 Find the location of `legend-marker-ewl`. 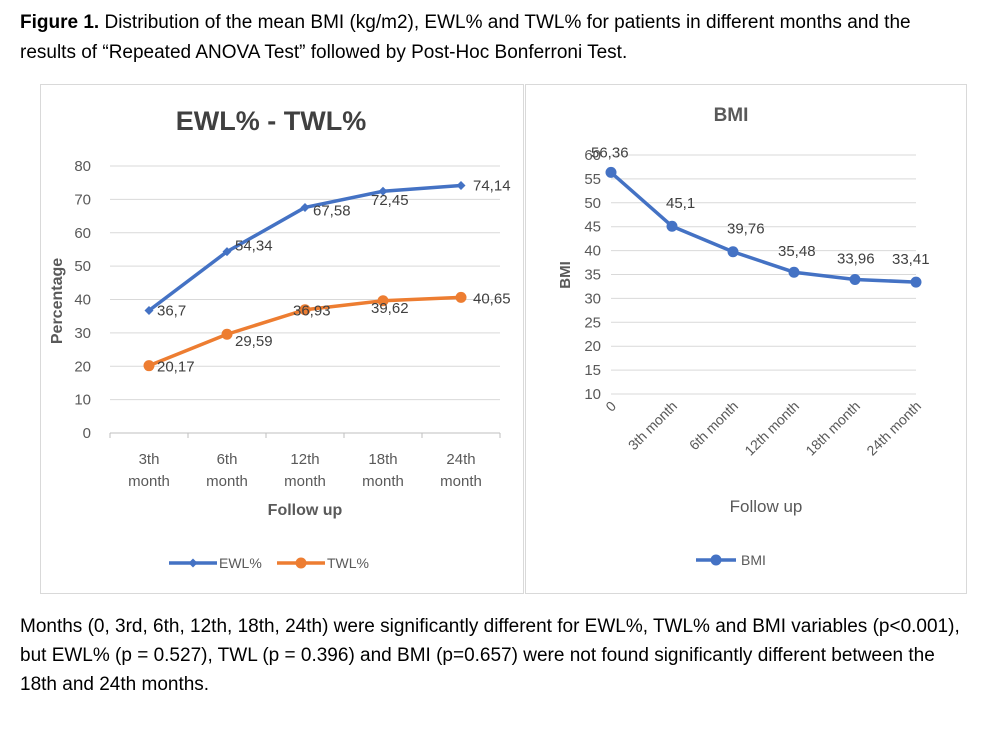

legend-marker-ewl is located at coordinates (193, 563).